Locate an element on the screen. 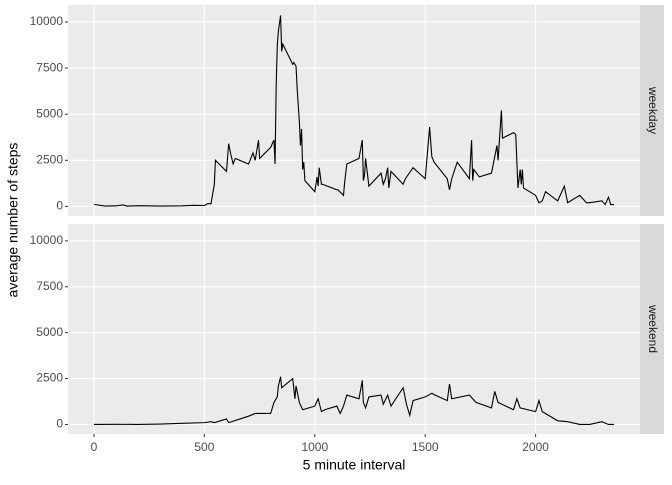 The width and height of the screenshot is (672, 485). strip-label: weekday is located at coordinates (653, 110).